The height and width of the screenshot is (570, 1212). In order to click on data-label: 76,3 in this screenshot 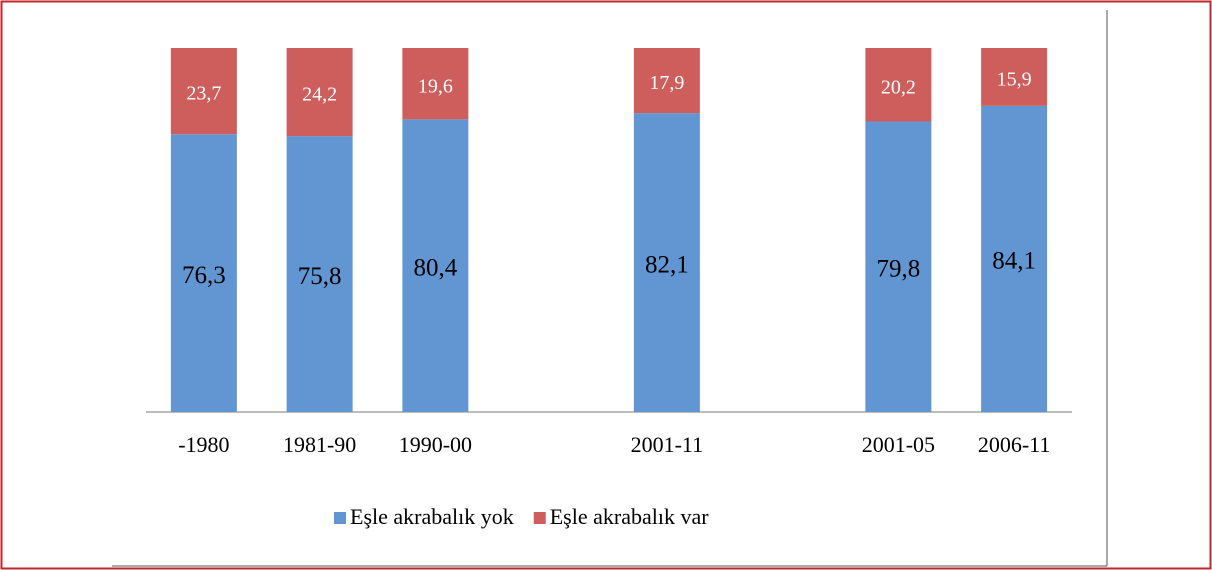, I will do `click(204, 275)`.